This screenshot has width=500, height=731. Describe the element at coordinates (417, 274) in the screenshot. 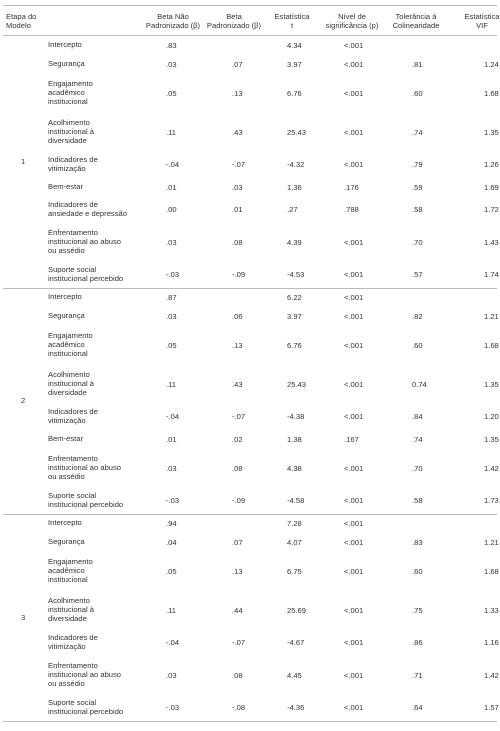

I see `value-cell: .57` at that location.